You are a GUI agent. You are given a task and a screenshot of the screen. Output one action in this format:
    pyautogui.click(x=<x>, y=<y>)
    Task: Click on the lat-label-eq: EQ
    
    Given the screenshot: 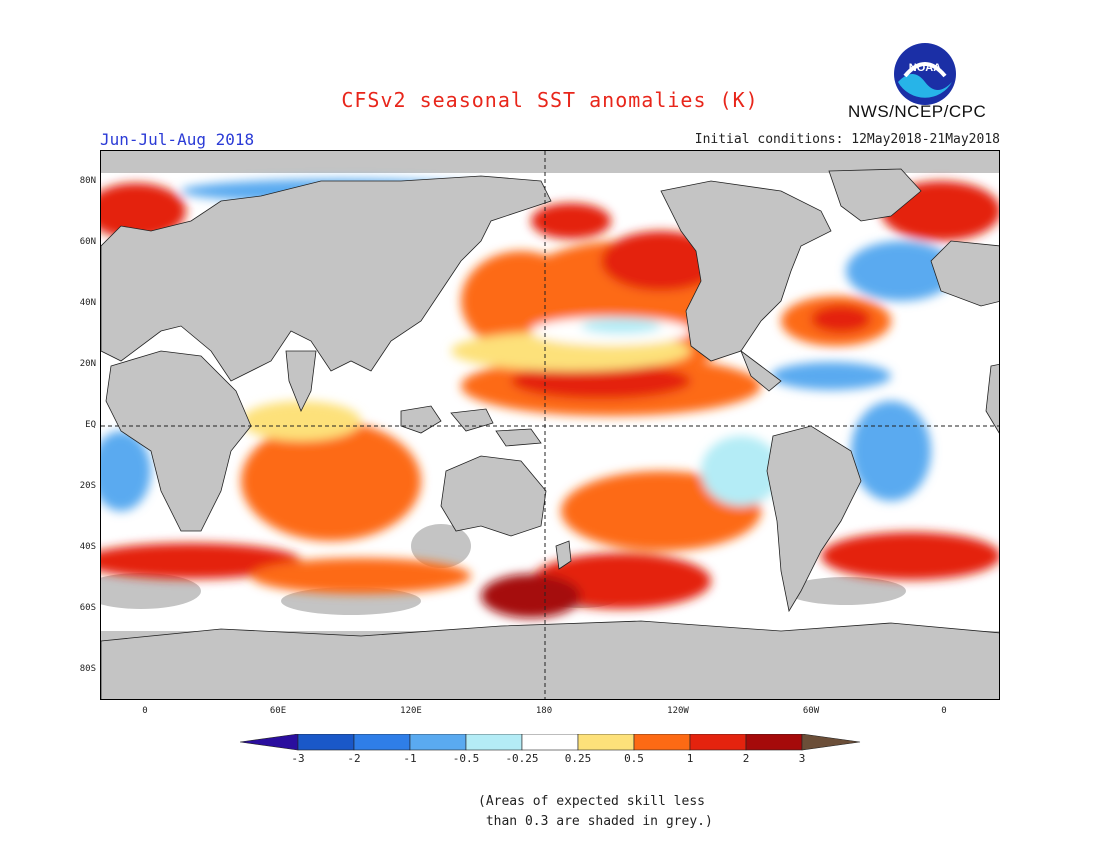 What is the action you would take?
    pyautogui.click(x=90, y=425)
    